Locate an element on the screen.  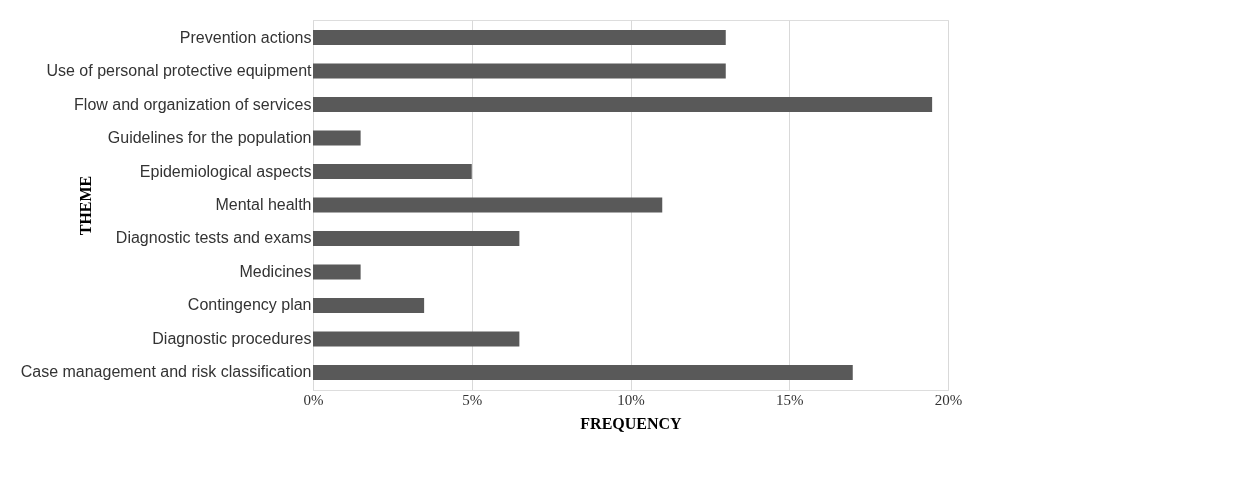
y-tick-label: Prevention actions is located at coordinates (245, 37).